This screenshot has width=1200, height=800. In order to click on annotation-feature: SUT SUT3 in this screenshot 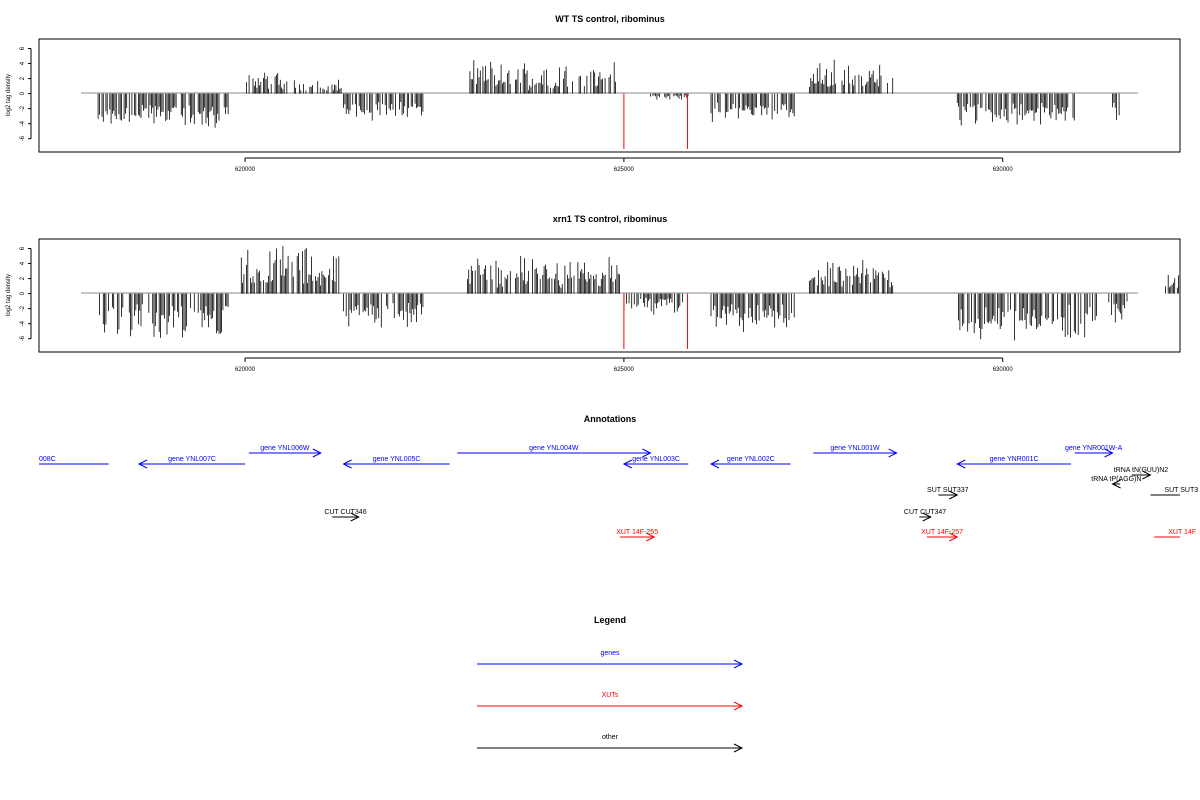, I will do `click(1174, 491)`.